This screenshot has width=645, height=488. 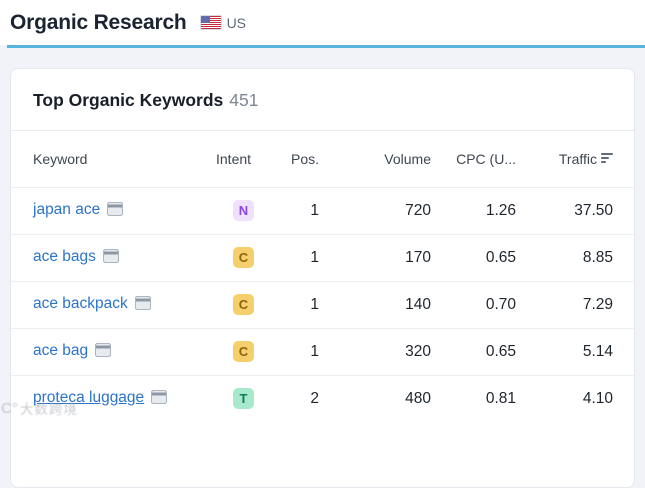 What do you see at coordinates (322, 22) in the screenshot?
I see `page-header: Organic Research US` at bounding box center [322, 22].